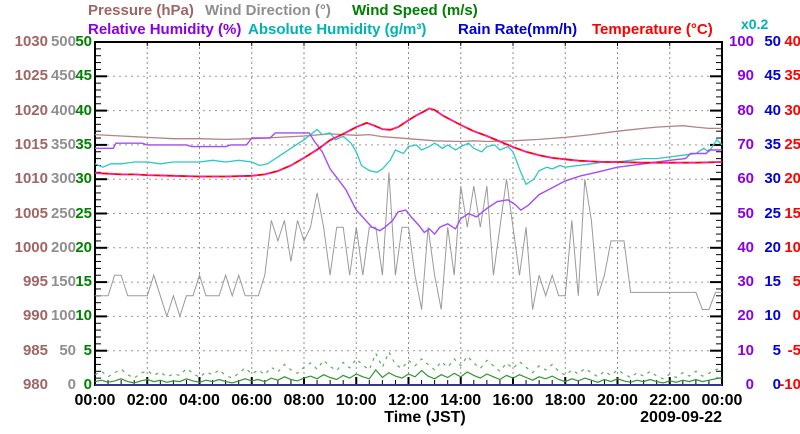 The image size is (800, 434). What do you see at coordinates (31, 213) in the screenshot?
I see `pressure-tick-label: 1005` at bounding box center [31, 213].